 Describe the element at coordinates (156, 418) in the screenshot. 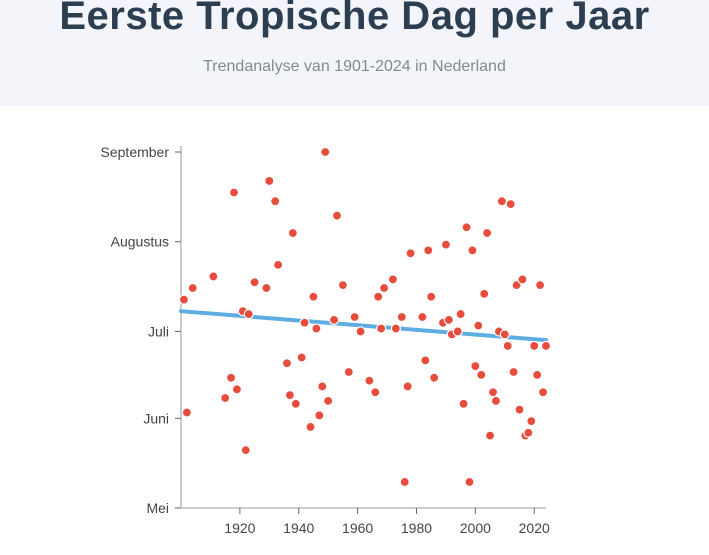

I see `y-tick-label: Juni` at that location.